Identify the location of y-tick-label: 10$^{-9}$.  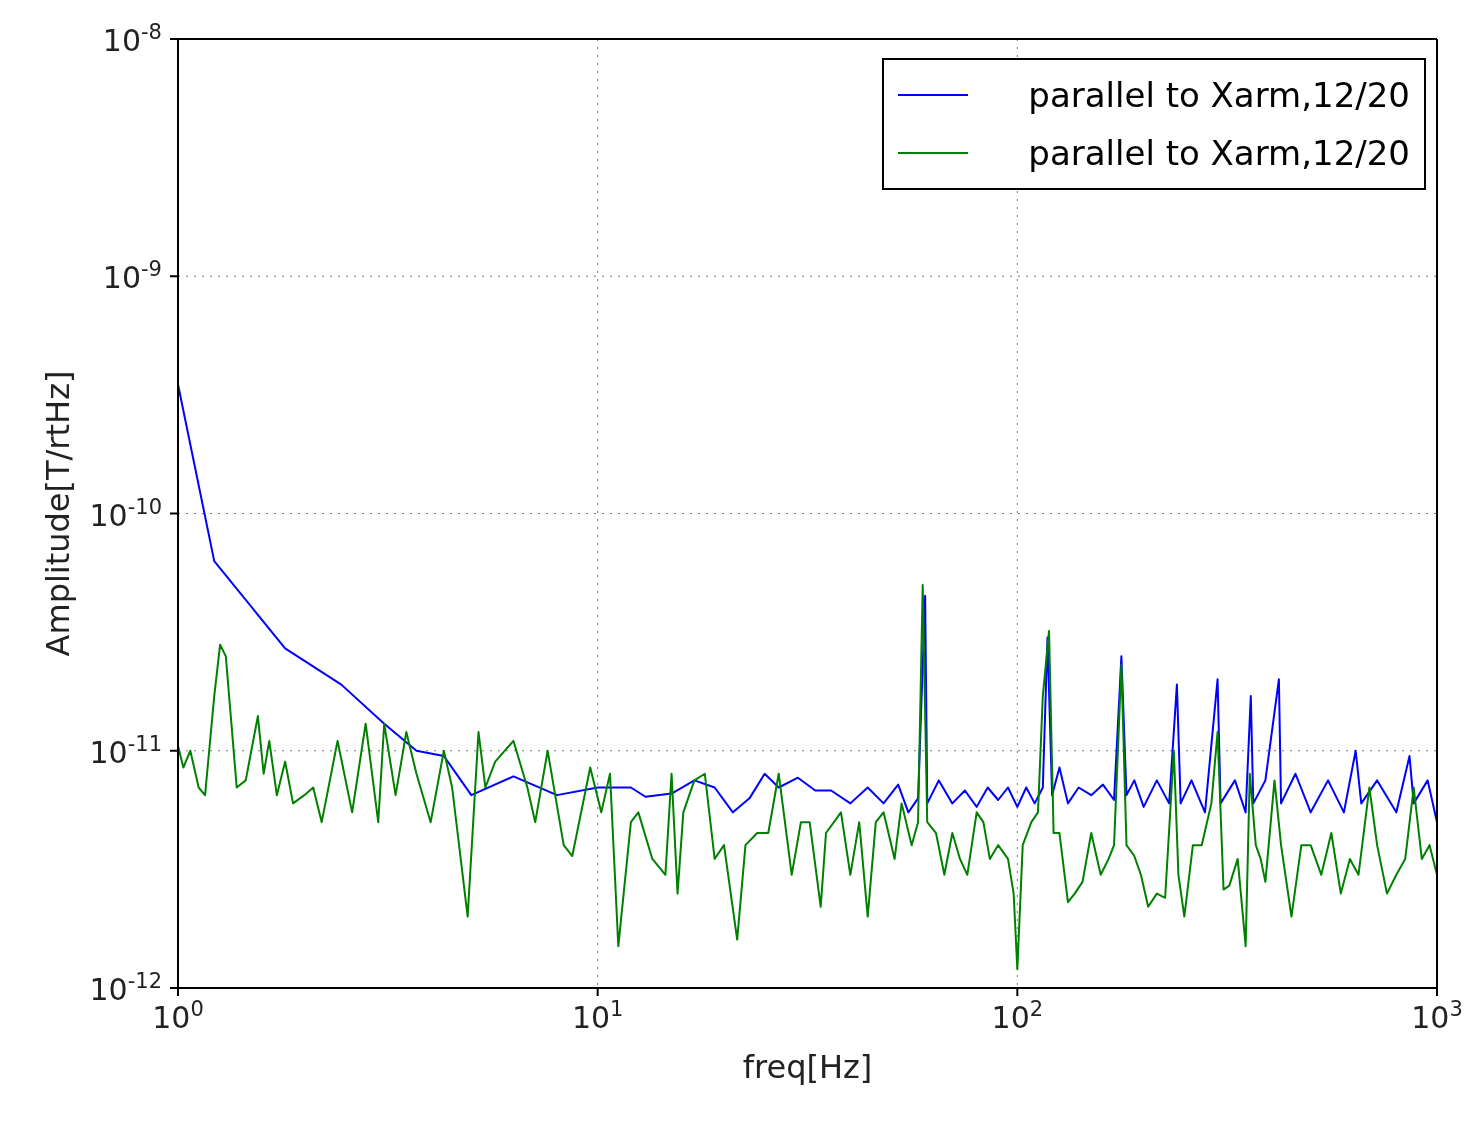
(132, 276).